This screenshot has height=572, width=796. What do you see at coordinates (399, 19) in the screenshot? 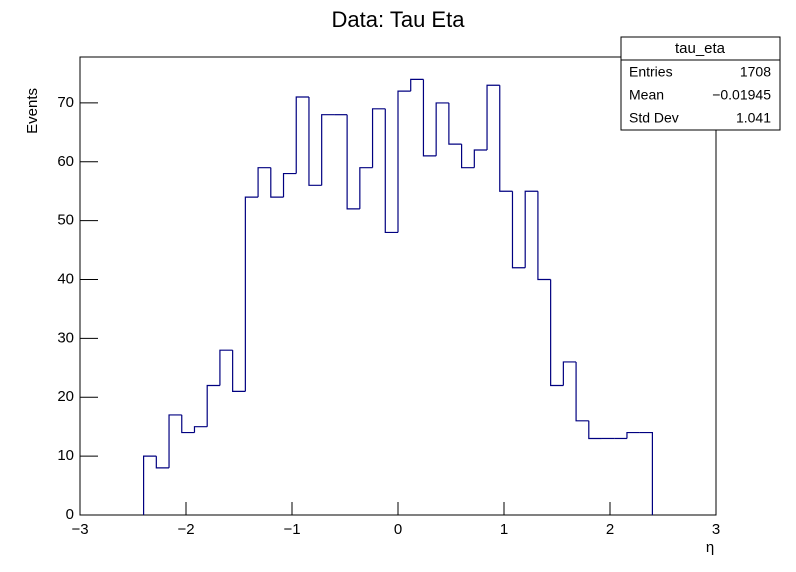
I see `chart-title: Data: Tau Eta` at bounding box center [399, 19].